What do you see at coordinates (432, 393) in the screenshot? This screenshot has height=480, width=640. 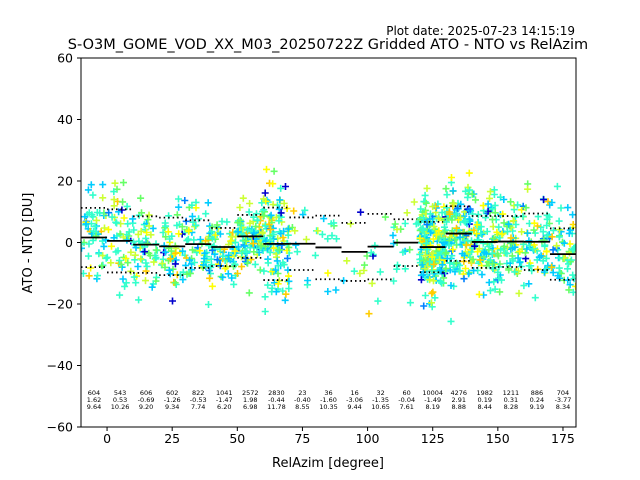 I see `bin-stat-n: 10004` at bounding box center [432, 393].